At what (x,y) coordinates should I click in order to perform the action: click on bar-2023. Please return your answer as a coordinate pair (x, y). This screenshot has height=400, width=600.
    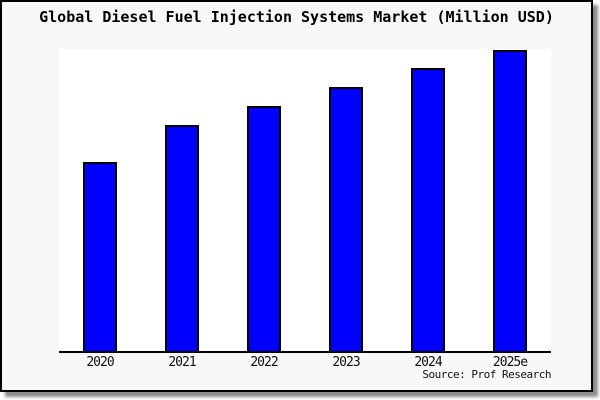
    Looking at the image, I should click on (346, 219).